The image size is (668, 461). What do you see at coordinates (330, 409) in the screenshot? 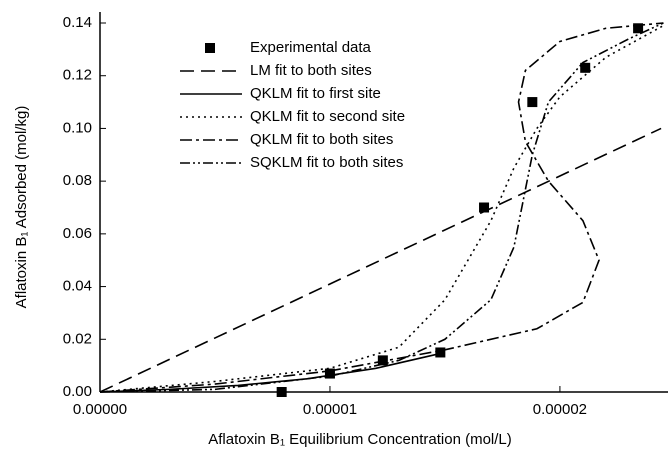
I see `x-tick-label: 0.00001` at bounding box center [330, 409].